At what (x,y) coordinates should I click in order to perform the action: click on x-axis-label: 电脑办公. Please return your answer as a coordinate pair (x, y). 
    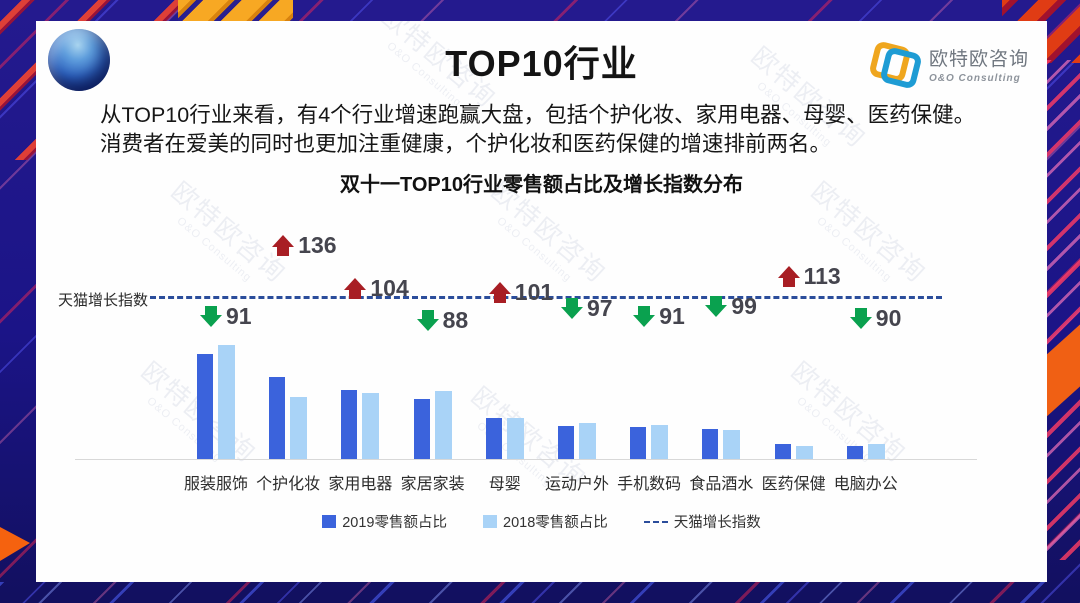
    Looking at the image, I should click on (865, 484).